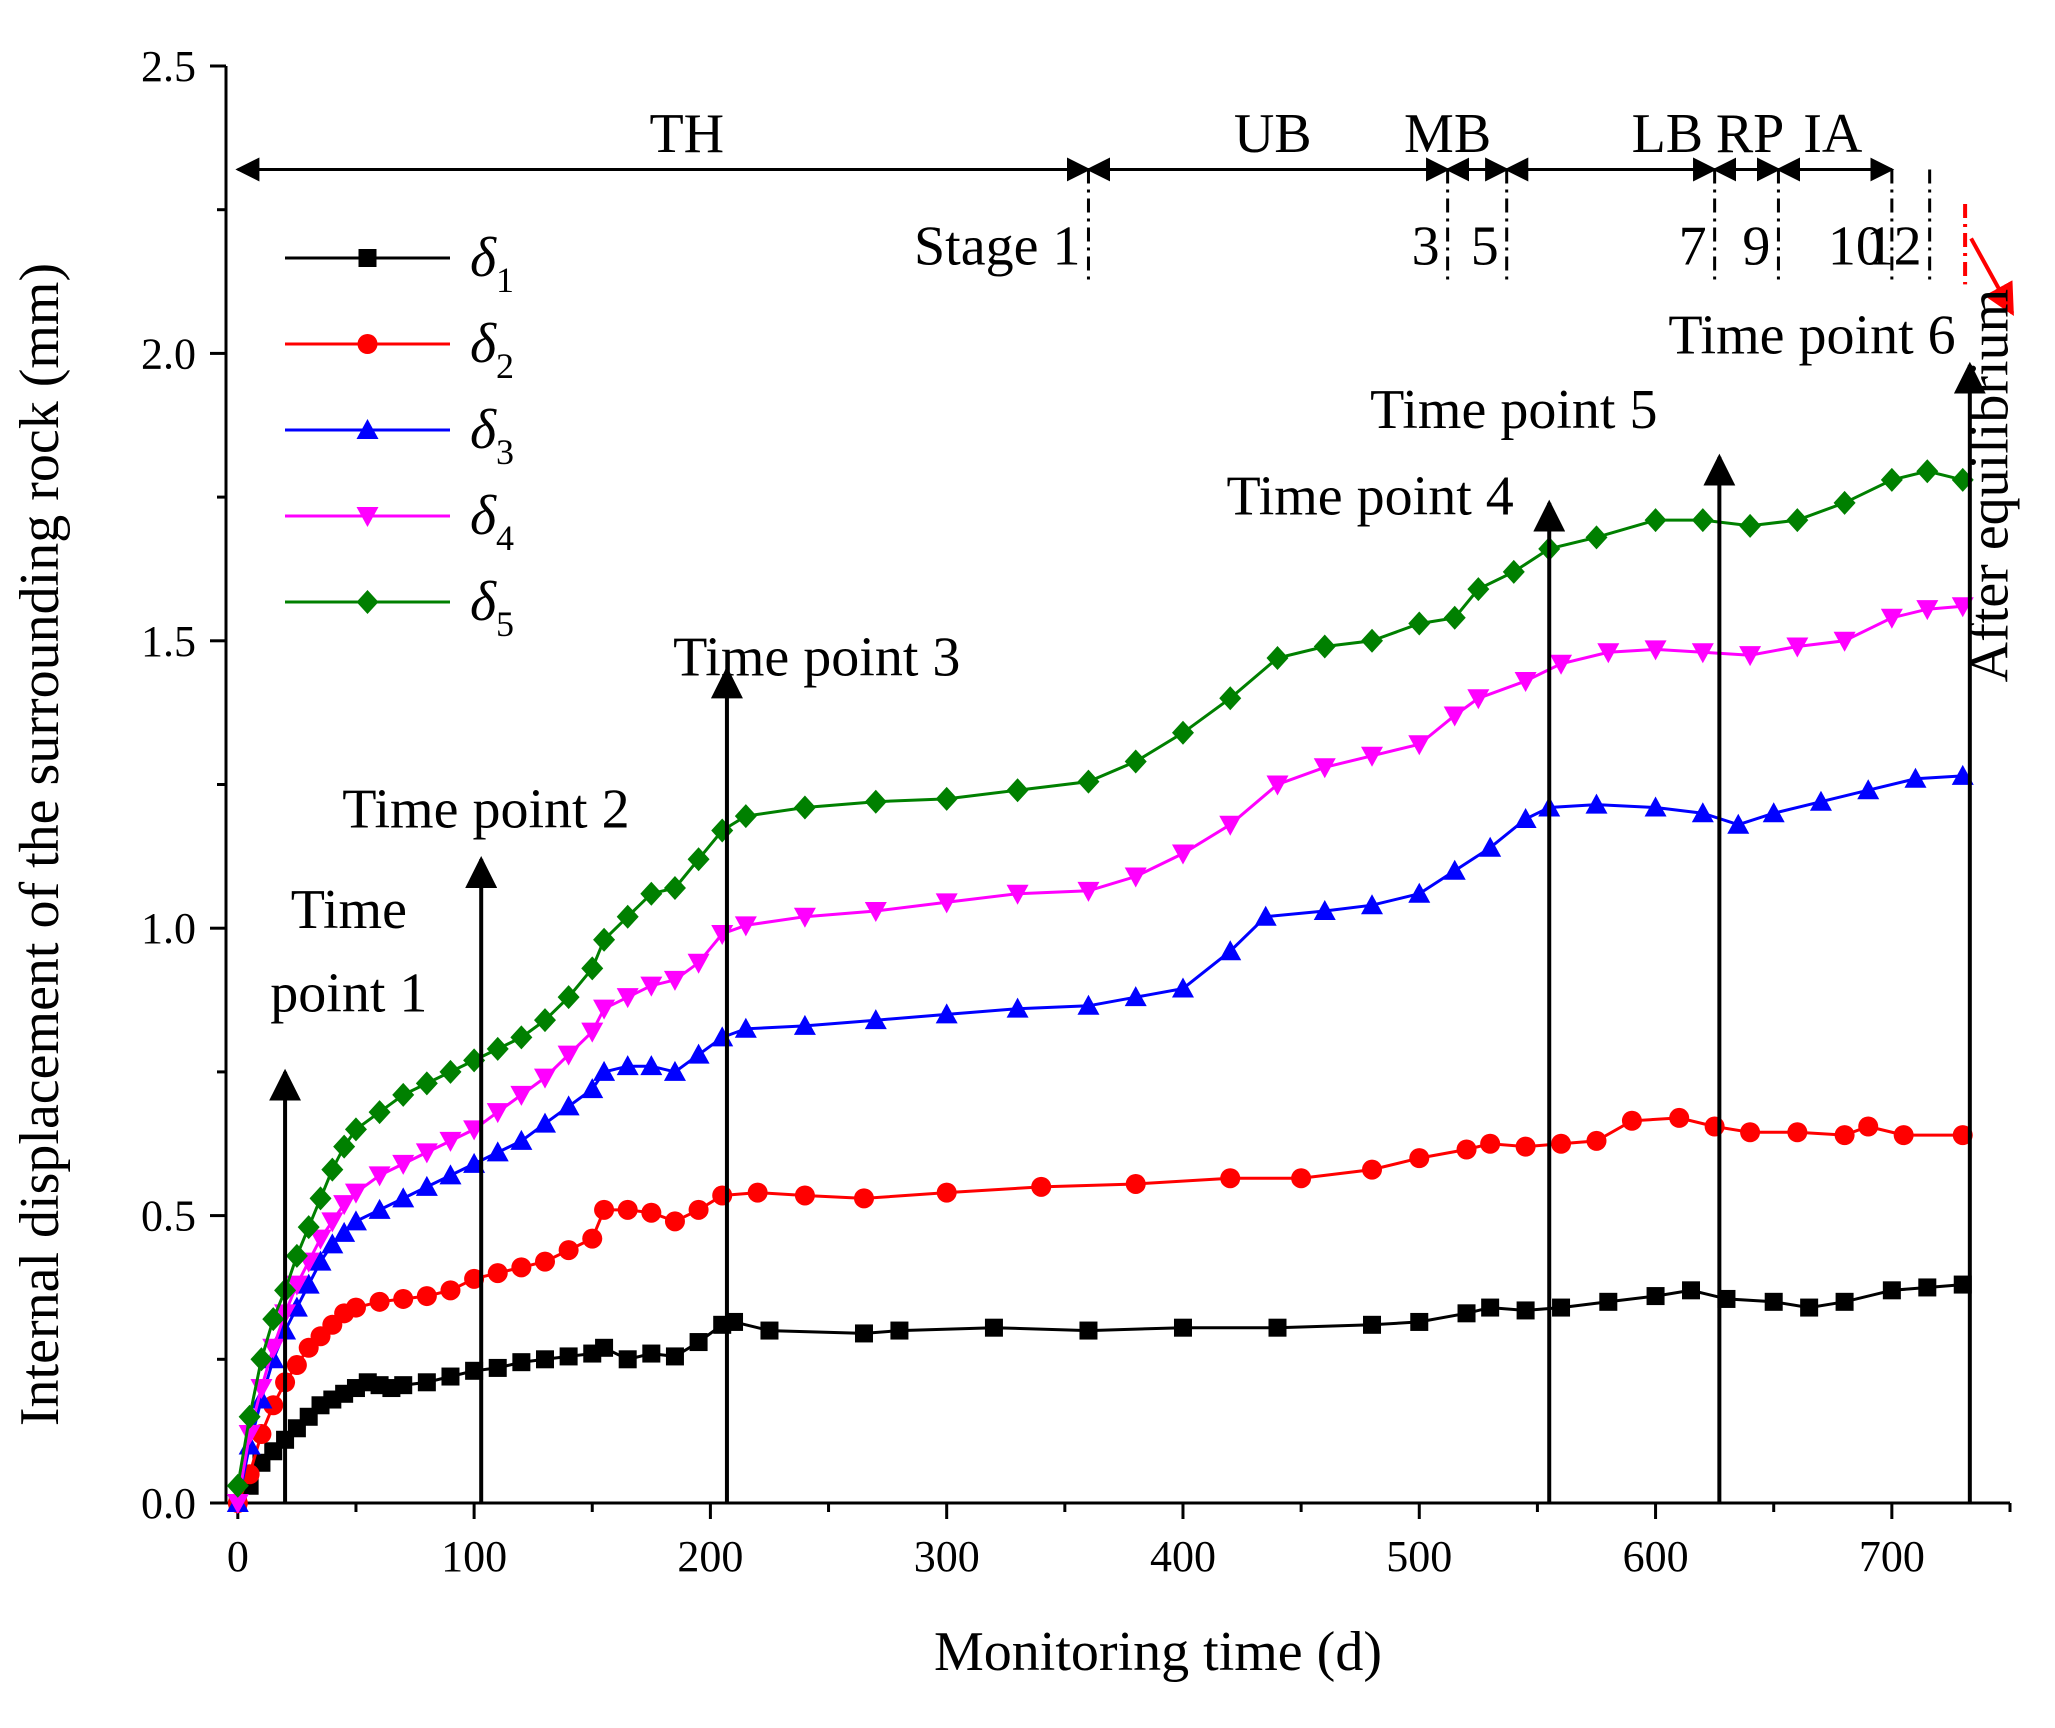 The height and width of the screenshot is (1728, 2055). I want to click on time-point-label: Time point 6, so click(1811, 335).